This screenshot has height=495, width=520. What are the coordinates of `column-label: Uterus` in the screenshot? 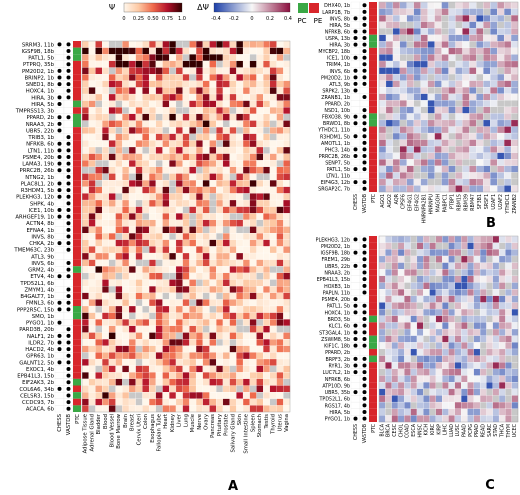 It's located at (280, 423).